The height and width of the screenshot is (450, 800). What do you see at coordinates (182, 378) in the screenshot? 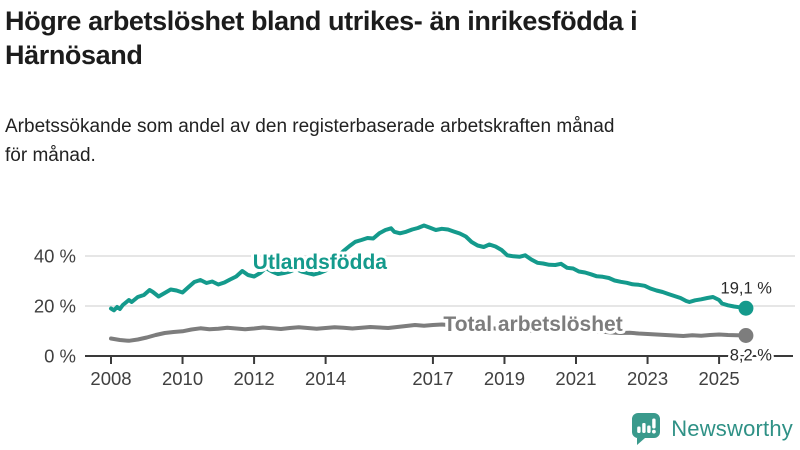
I see `x-tick-label: 2010` at bounding box center [182, 378].